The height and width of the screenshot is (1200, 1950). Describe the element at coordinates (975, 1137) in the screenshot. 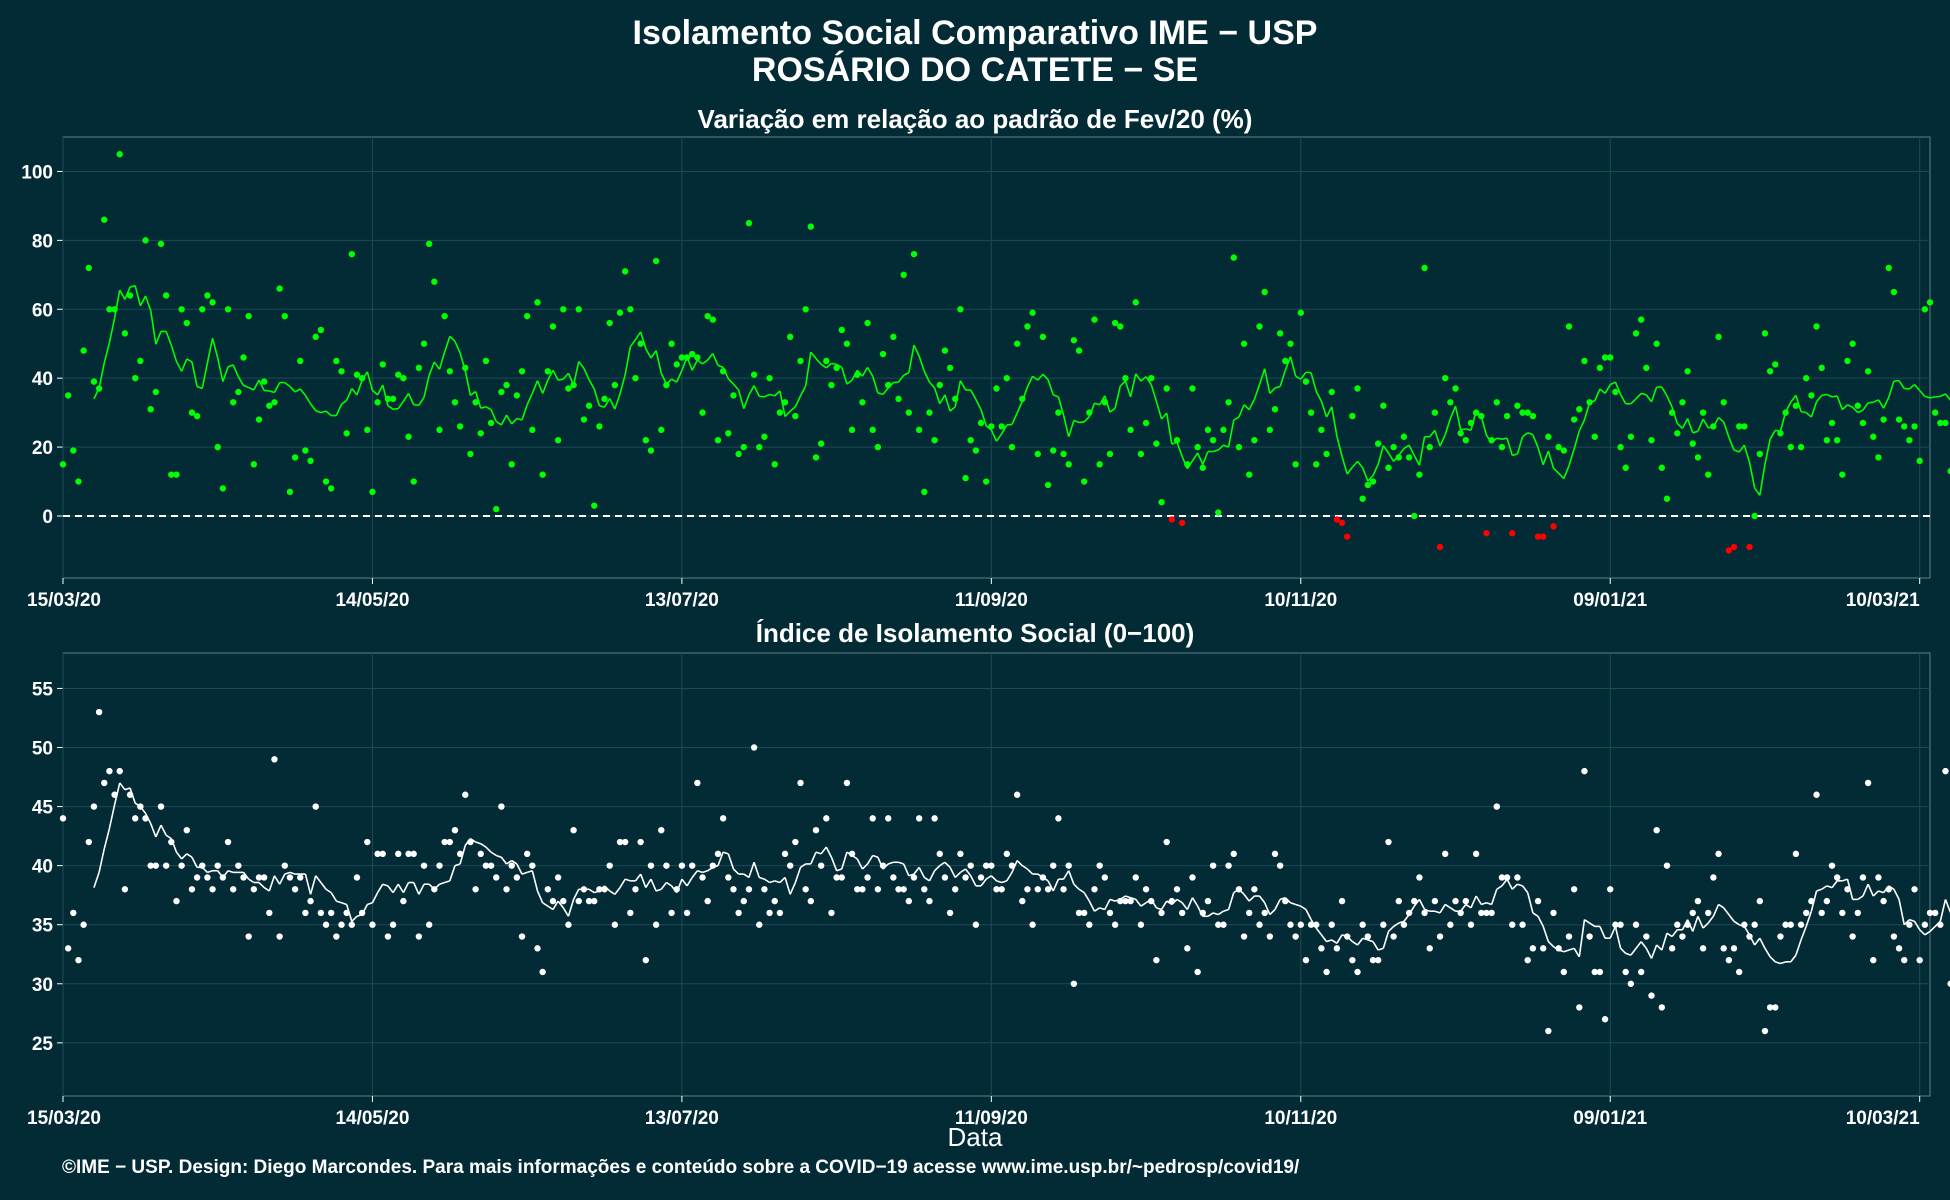

I see `x-axis-label: Data` at that location.